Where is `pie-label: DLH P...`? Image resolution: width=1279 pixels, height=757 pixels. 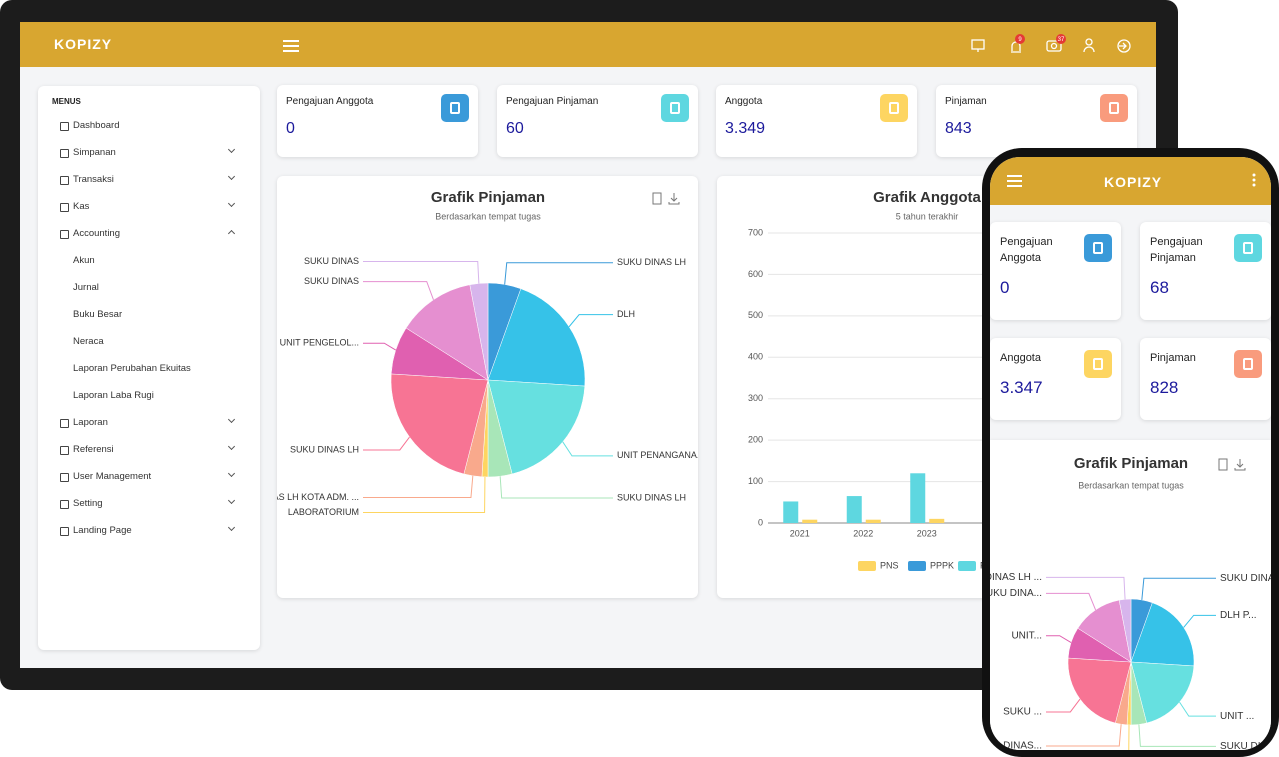
pie-label: DLH P... is located at coordinates (1238, 615).